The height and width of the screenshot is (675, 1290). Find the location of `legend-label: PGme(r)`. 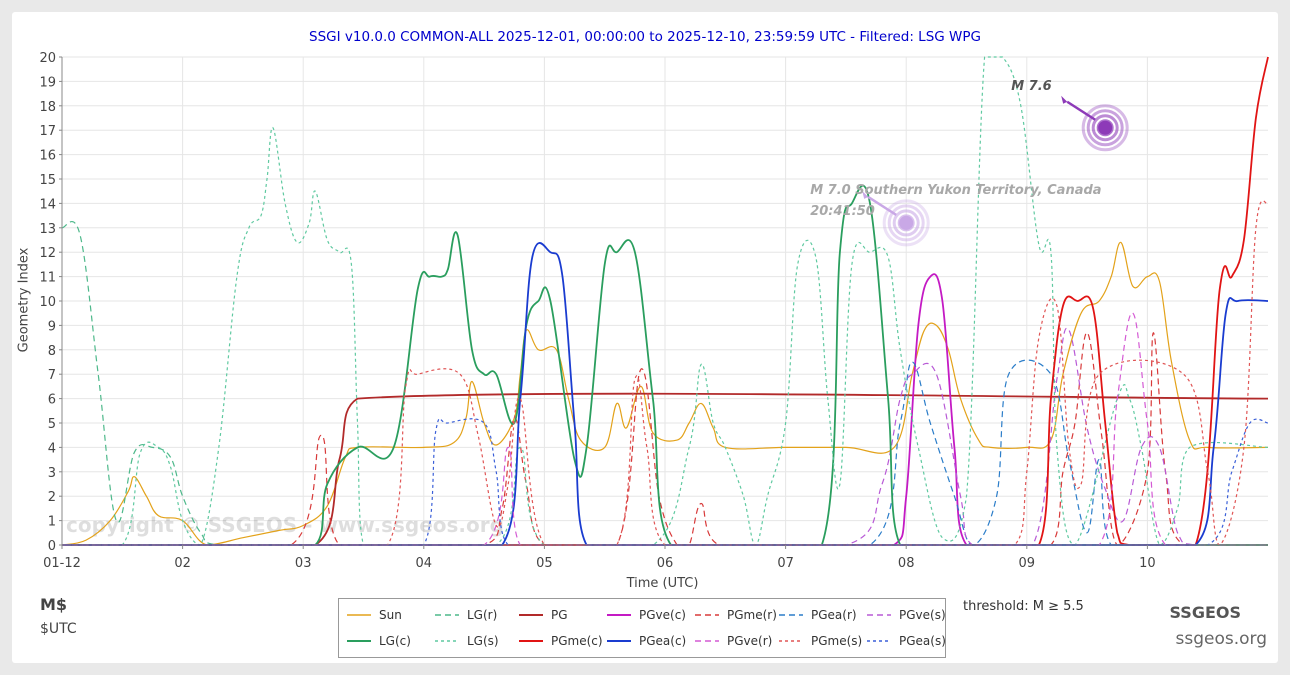

legend-label: PGme(r) is located at coordinates (752, 615).